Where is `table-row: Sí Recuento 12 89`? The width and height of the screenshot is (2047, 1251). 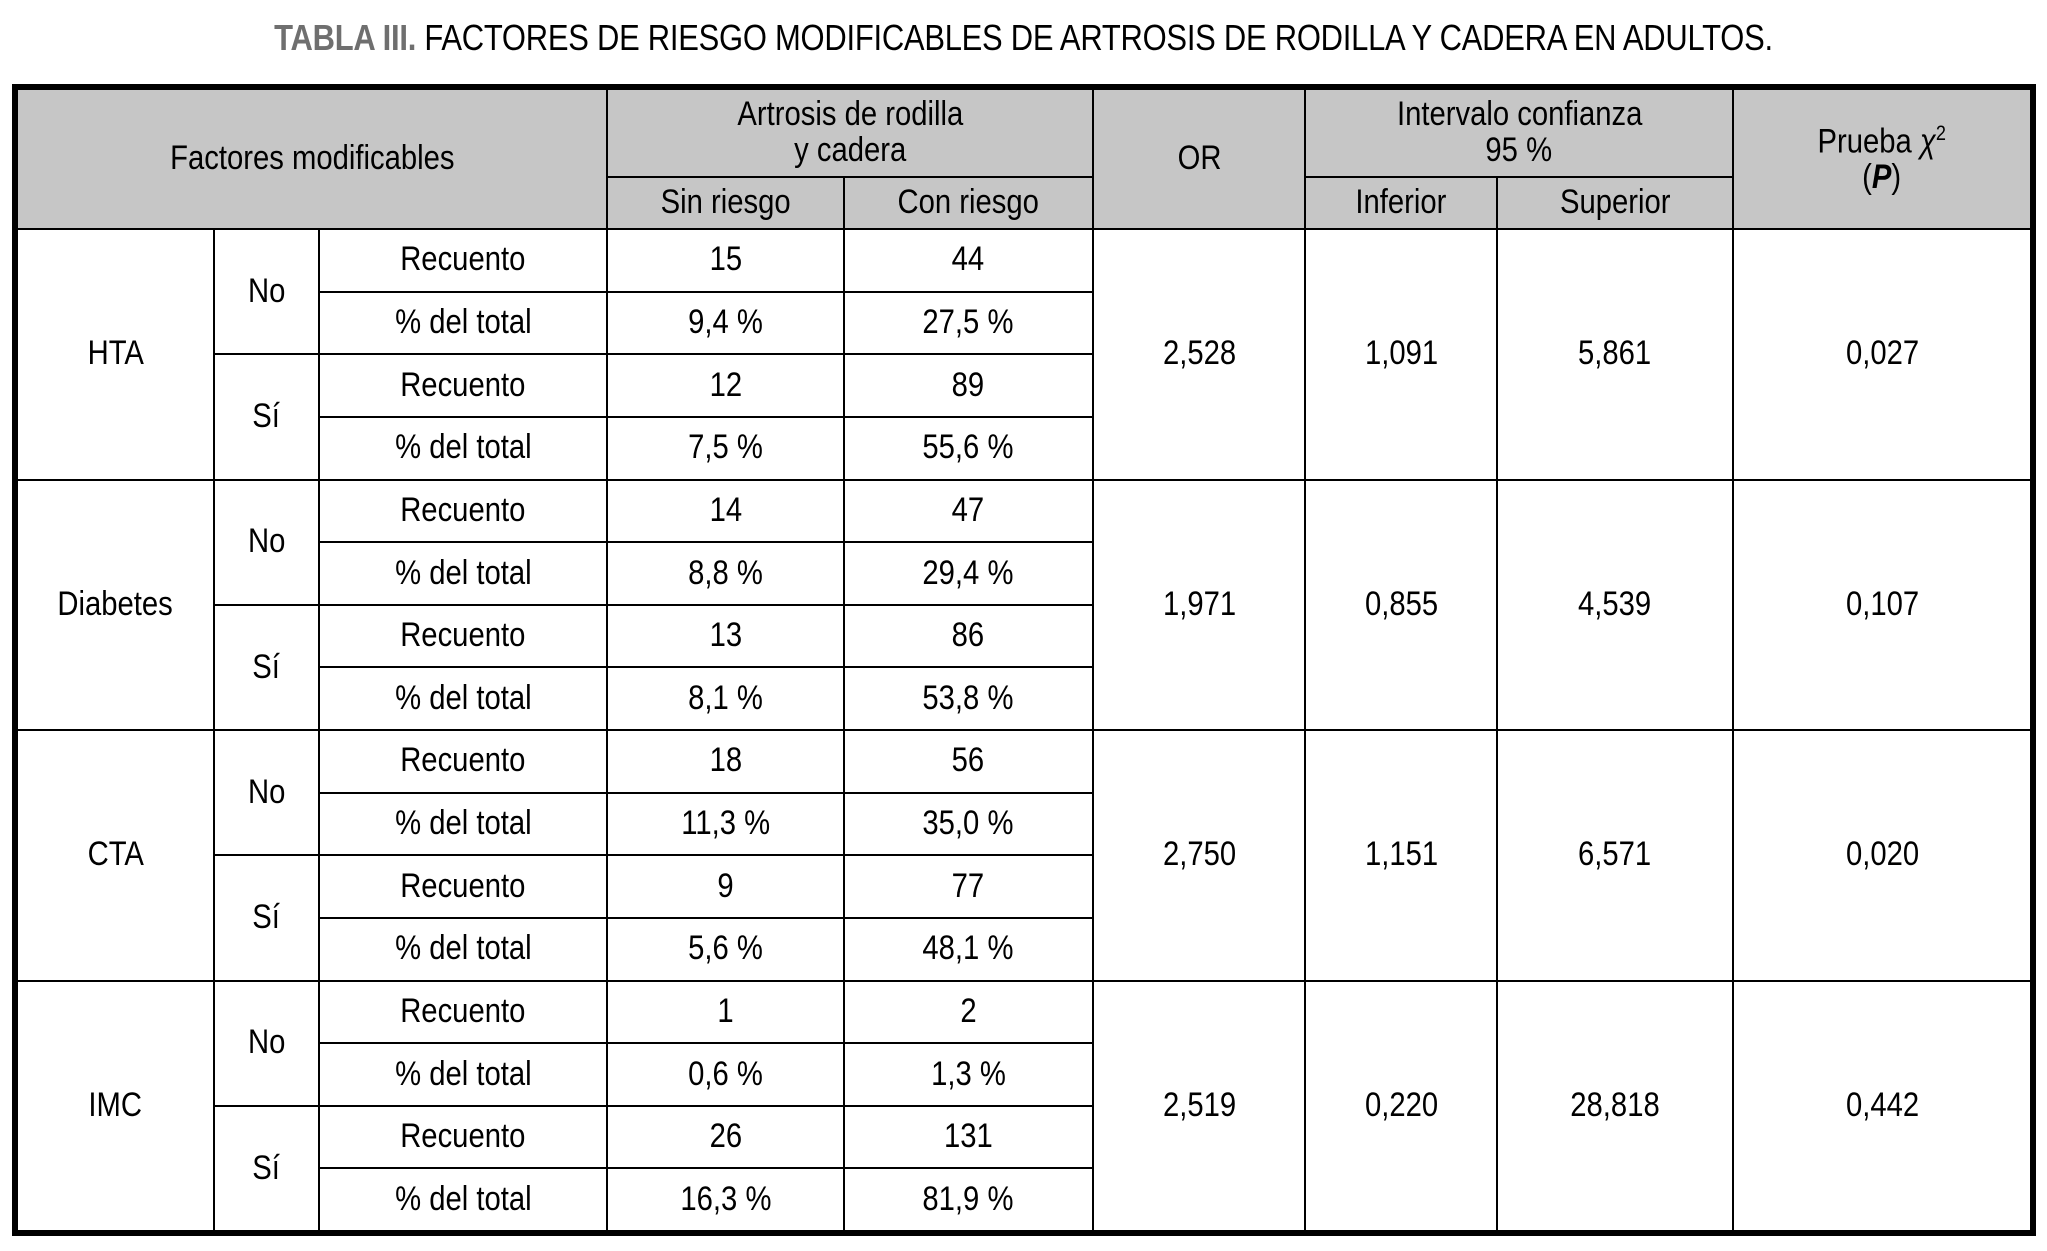 table-row: Sí Recuento 12 89 is located at coordinates (1024, 417).